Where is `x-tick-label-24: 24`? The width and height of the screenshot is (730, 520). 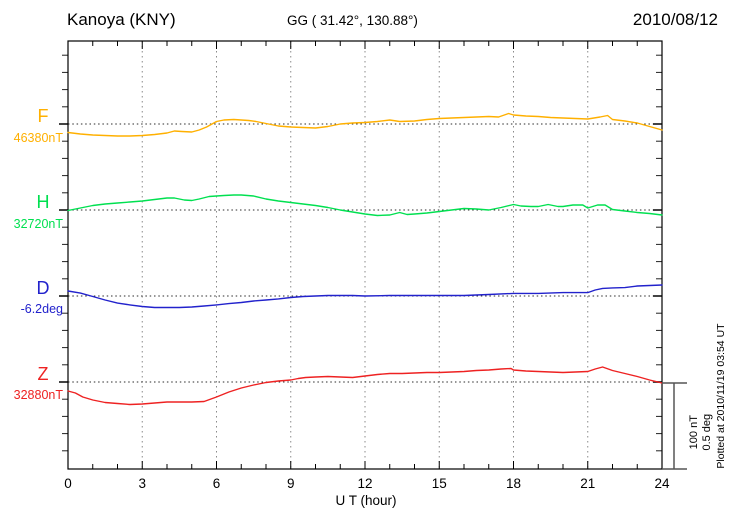 x-tick-label-24: 24 is located at coordinates (662, 483).